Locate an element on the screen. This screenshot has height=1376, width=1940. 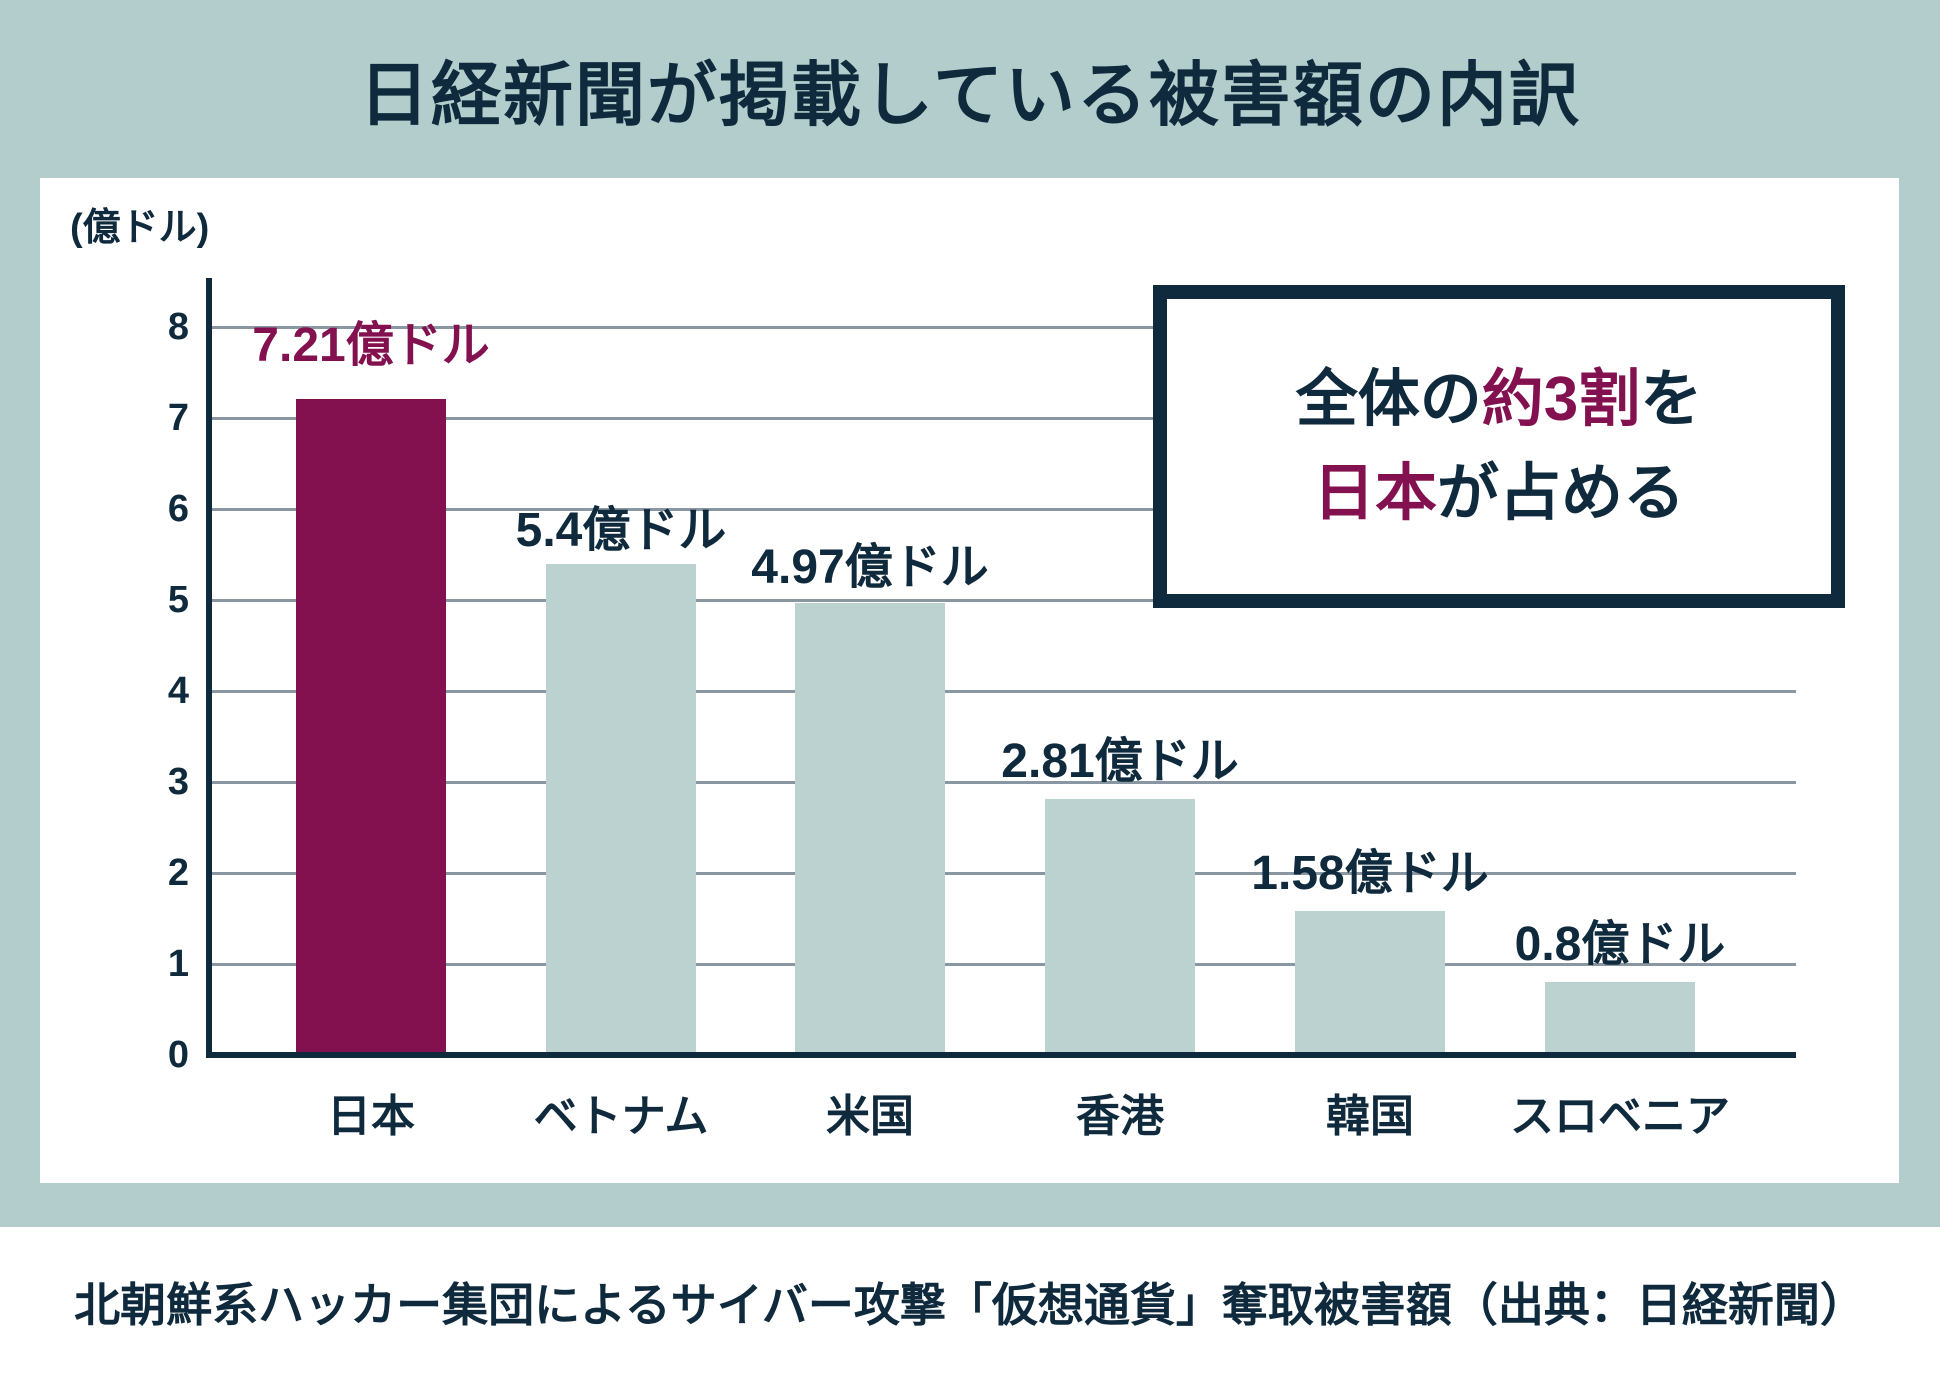
category-label-vietnam: ベトナム is located at coordinates (621, 1116).